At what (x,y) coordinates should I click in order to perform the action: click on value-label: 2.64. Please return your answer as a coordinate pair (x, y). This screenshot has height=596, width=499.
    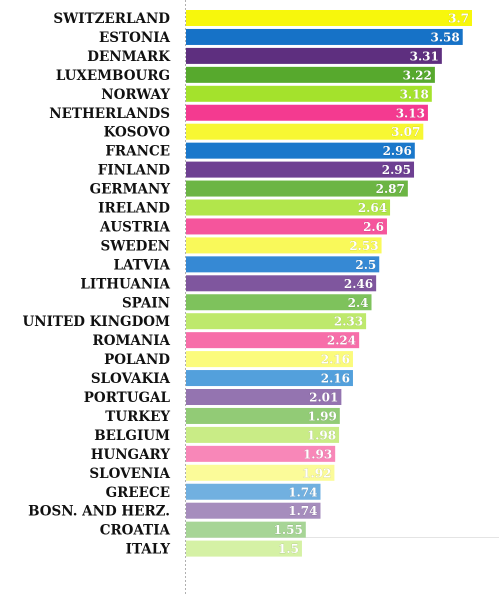
    Looking at the image, I should click on (372, 208).